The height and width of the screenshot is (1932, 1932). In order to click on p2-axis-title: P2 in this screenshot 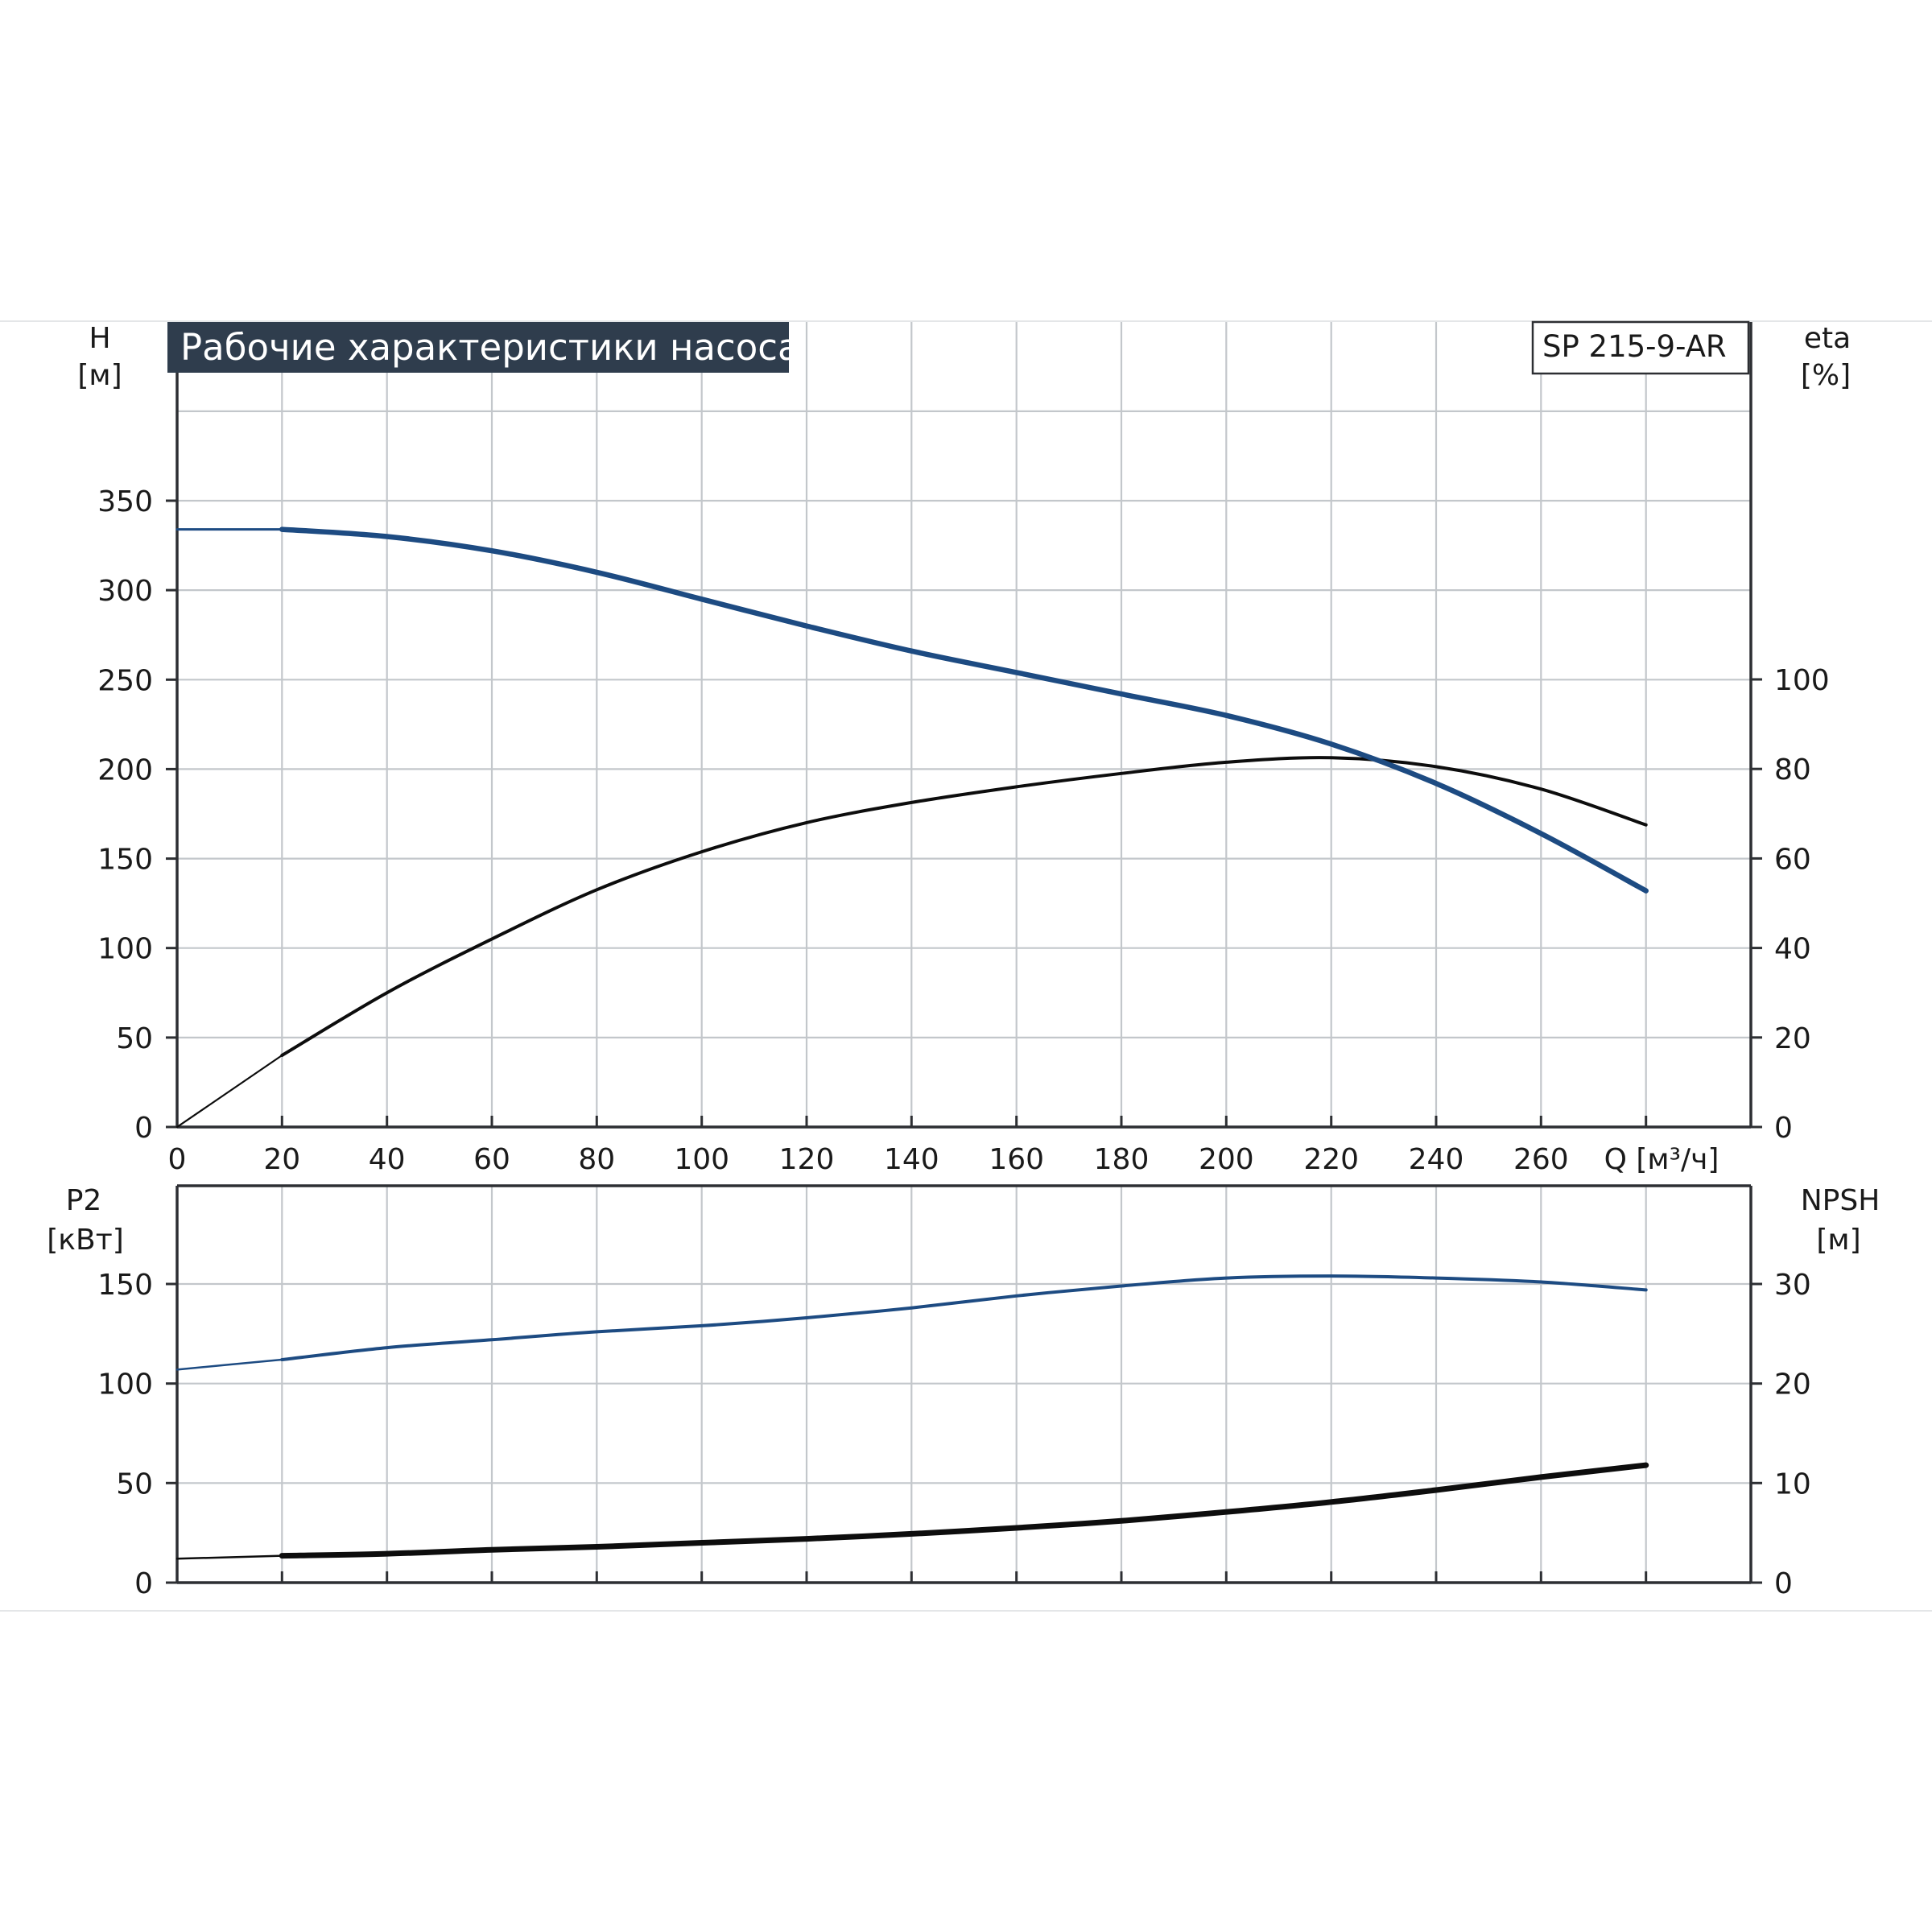, I will do `click(84, 1200)`.